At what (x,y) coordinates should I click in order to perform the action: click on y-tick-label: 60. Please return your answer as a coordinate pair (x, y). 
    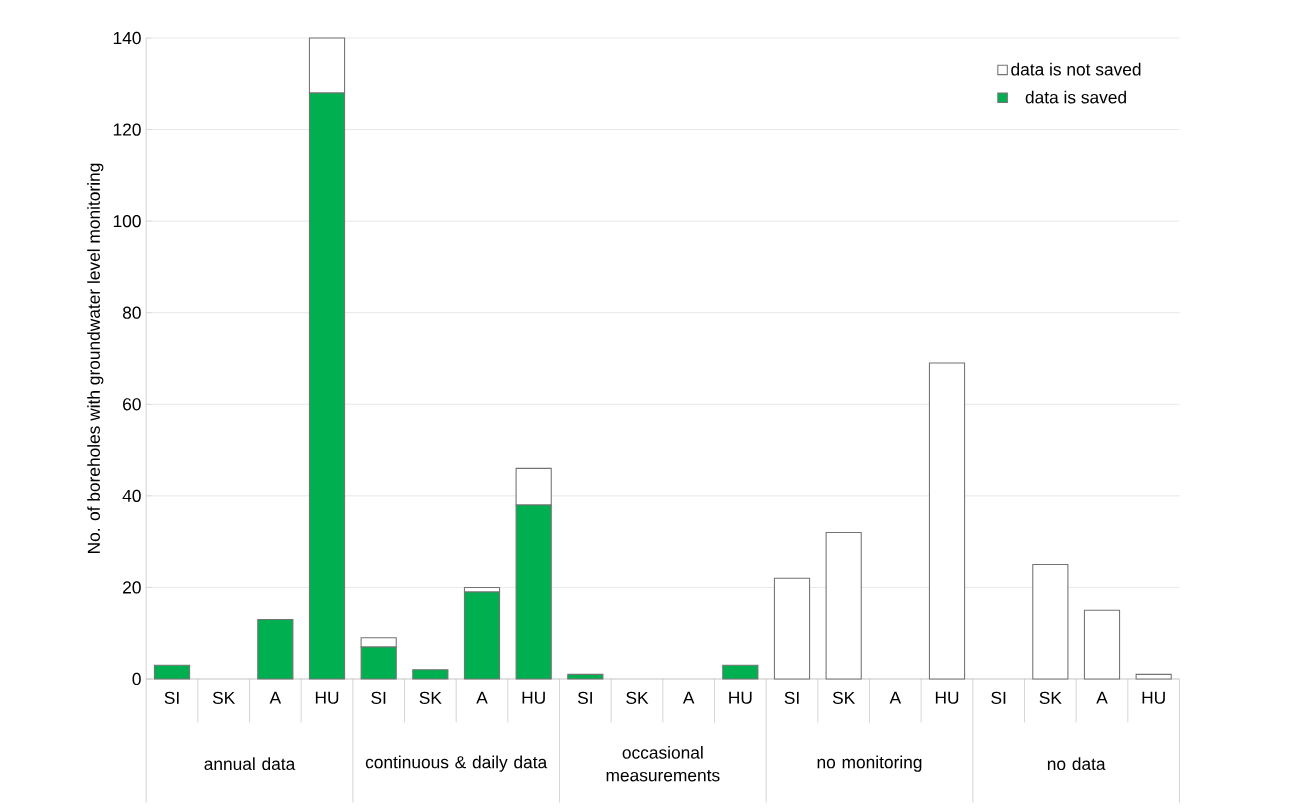
    Looking at the image, I should click on (132, 404).